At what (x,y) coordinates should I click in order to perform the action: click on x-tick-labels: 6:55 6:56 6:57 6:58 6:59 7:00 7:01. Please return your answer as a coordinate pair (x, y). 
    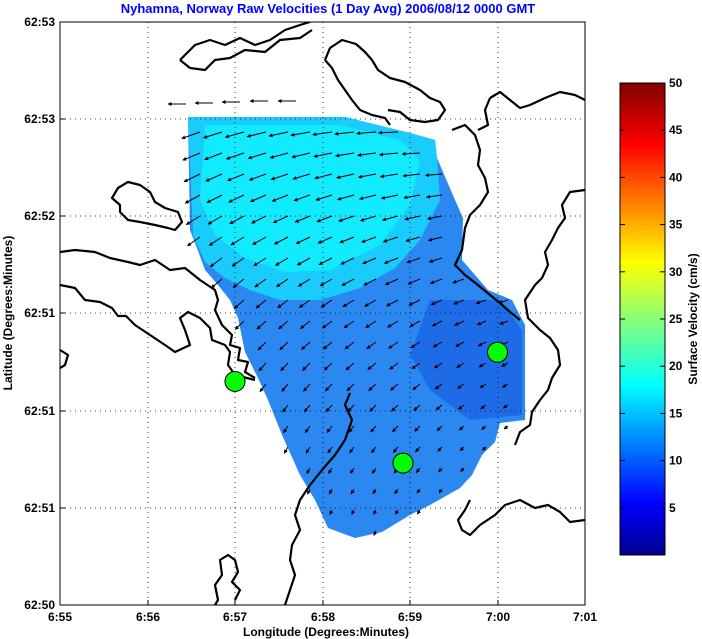
    Looking at the image, I should click on (322, 617).